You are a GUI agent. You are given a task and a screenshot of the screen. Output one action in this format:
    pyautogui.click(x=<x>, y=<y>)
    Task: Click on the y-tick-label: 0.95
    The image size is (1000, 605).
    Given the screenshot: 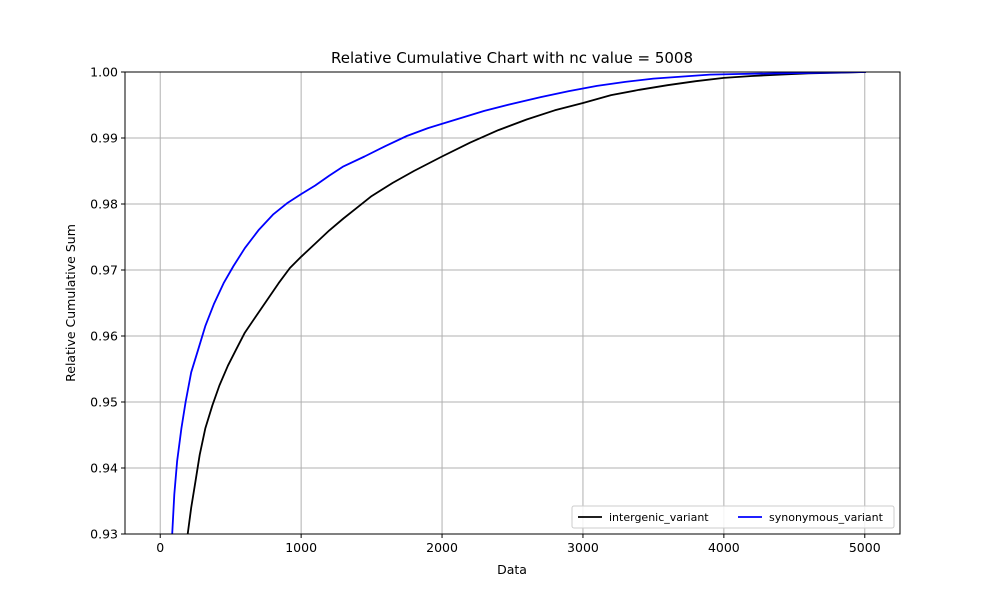 What is the action you would take?
    pyautogui.click(x=104, y=402)
    